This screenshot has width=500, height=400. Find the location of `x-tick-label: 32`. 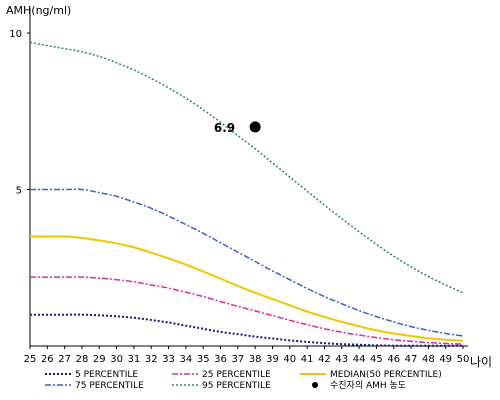

x-tick-label: 32 is located at coordinates (151, 359).